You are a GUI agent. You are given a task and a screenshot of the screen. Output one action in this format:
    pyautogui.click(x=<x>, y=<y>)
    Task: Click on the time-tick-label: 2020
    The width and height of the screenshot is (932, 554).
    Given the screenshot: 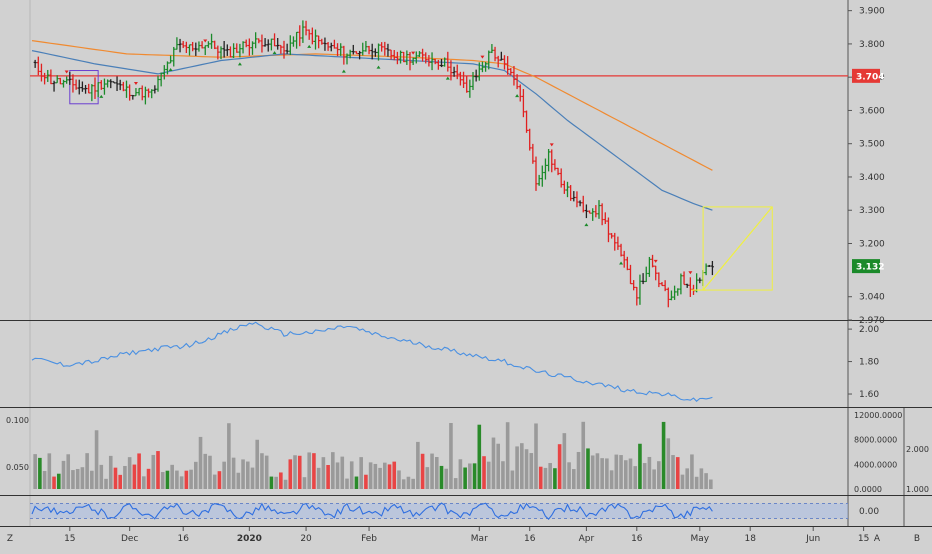 What is the action you would take?
    pyautogui.click(x=249, y=539)
    